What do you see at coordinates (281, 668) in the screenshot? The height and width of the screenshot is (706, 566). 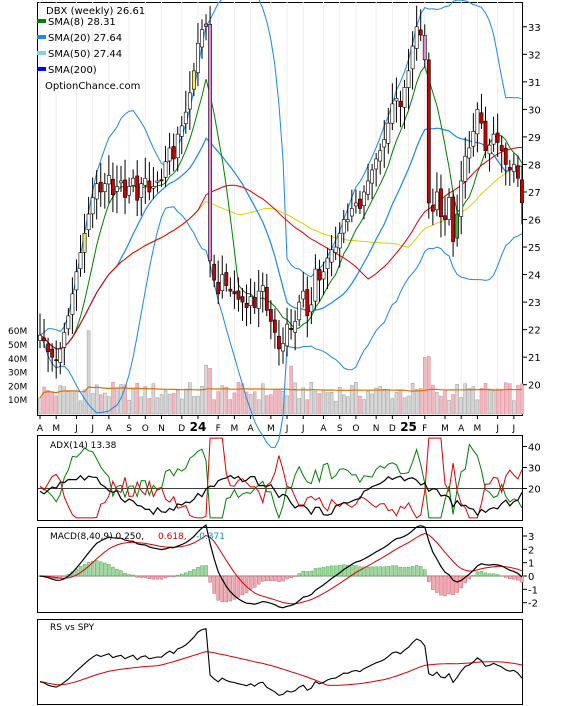 I see `rs-average-line` at bounding box center [281, 668].